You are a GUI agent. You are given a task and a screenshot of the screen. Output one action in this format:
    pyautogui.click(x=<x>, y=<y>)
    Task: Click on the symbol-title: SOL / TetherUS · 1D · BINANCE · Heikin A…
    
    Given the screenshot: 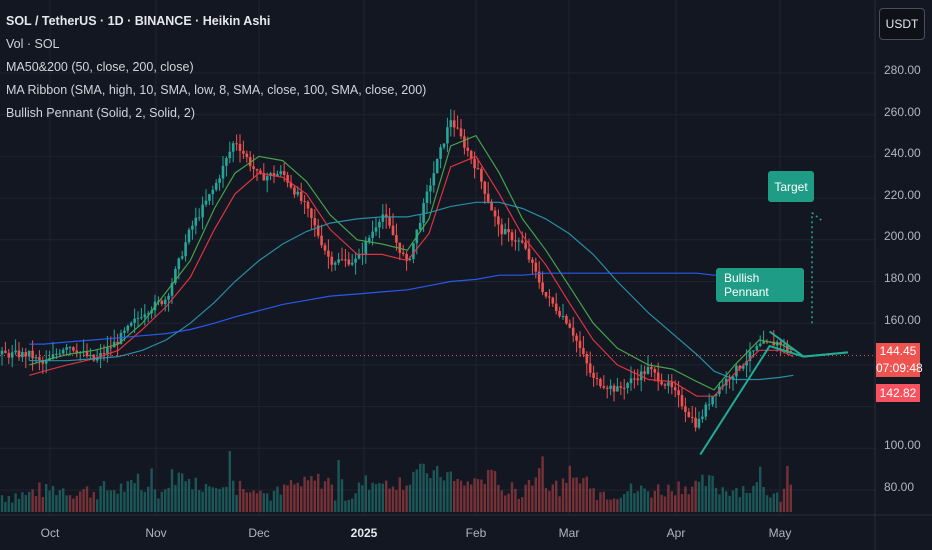 What is the action you would take?
    pyautogui.click(x=138, y=21)
    